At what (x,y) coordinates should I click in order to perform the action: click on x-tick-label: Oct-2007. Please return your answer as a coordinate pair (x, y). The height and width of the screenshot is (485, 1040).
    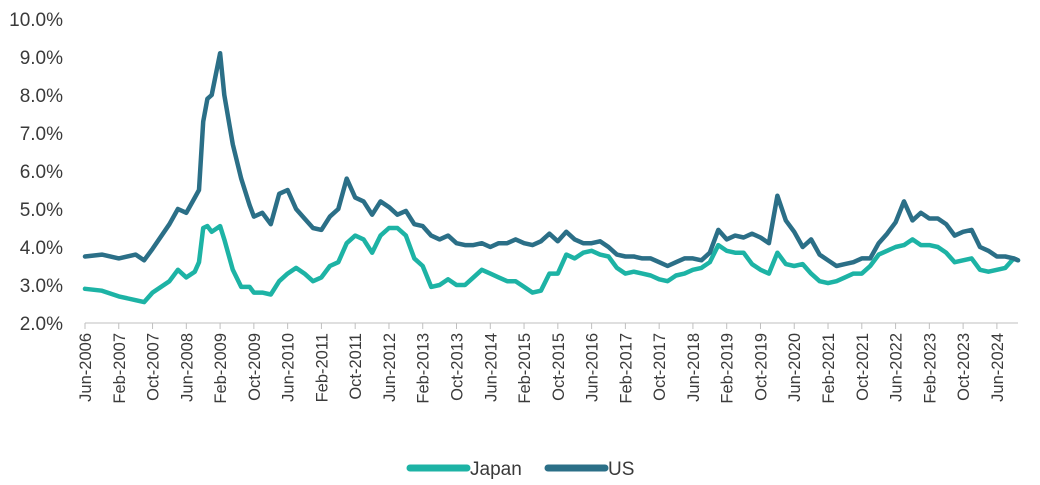
    Looking at the image, I should click on (154, 367).